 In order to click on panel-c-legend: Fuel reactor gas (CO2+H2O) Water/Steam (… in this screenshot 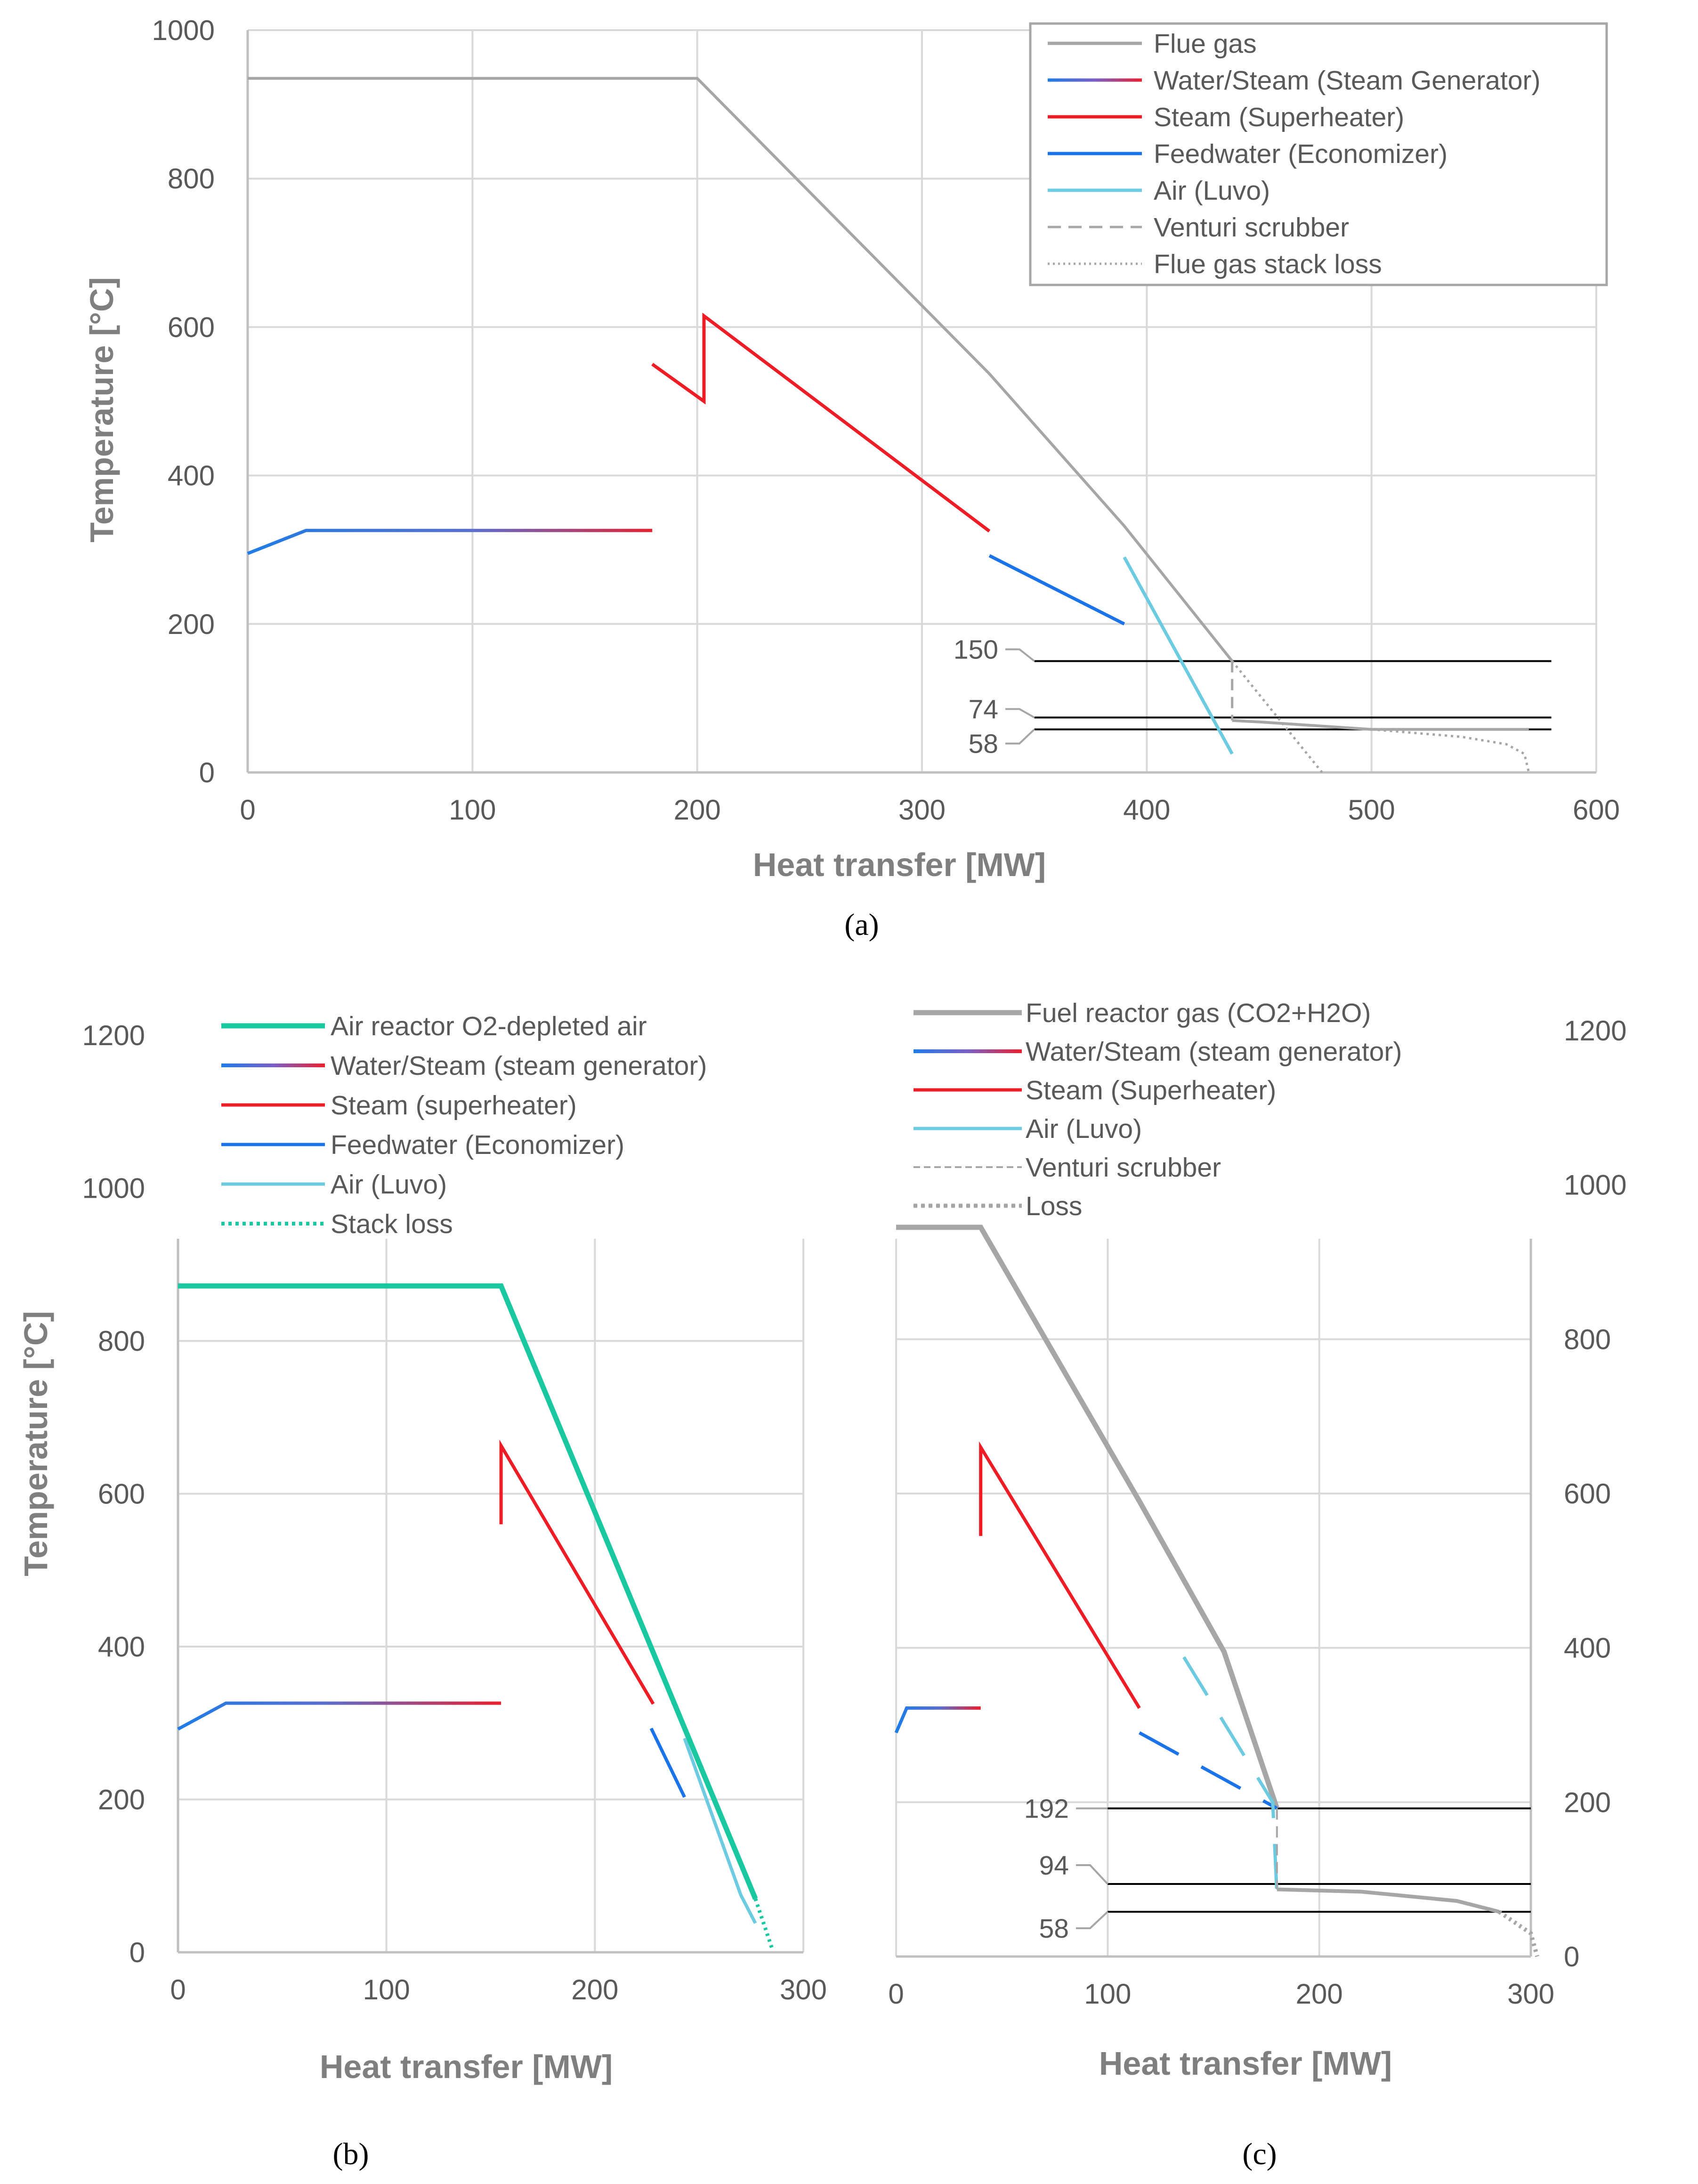, I will do `click(1158, 1109)`.